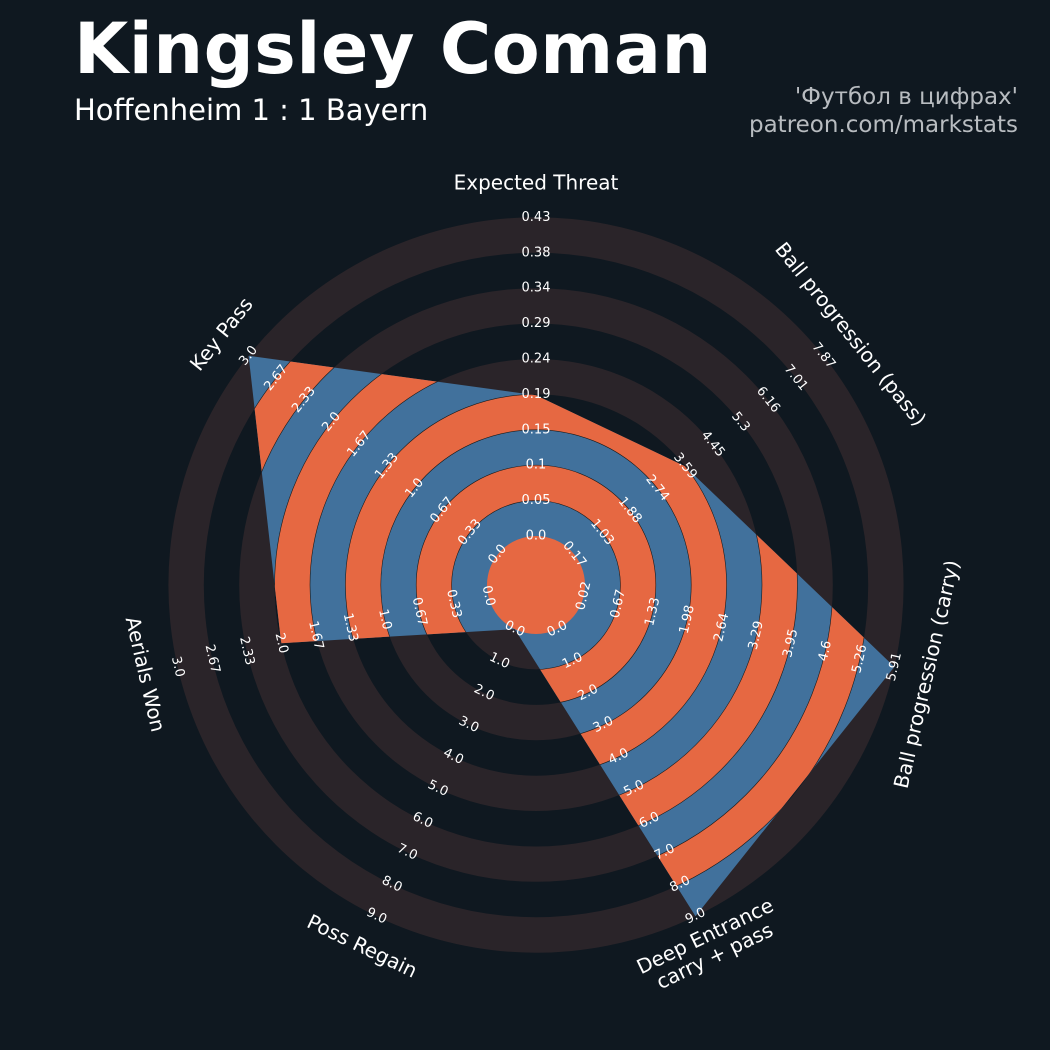 The image size is (1050, 1050). I want to click on axis-tick-label: 0.34, so click(536, 288).